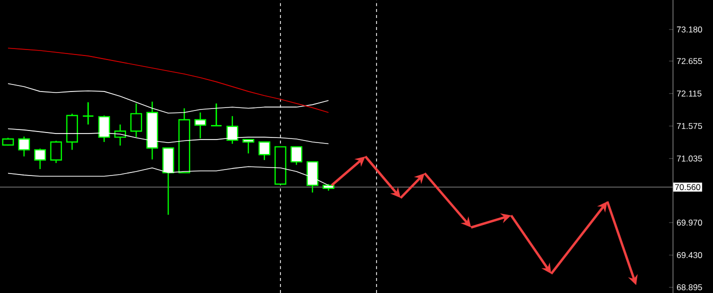 This screenshot has height=293, width=713. Describe the element at coordinates (689, 126) in the screenshot. I see `y-tick-label: 71.575` at that location.